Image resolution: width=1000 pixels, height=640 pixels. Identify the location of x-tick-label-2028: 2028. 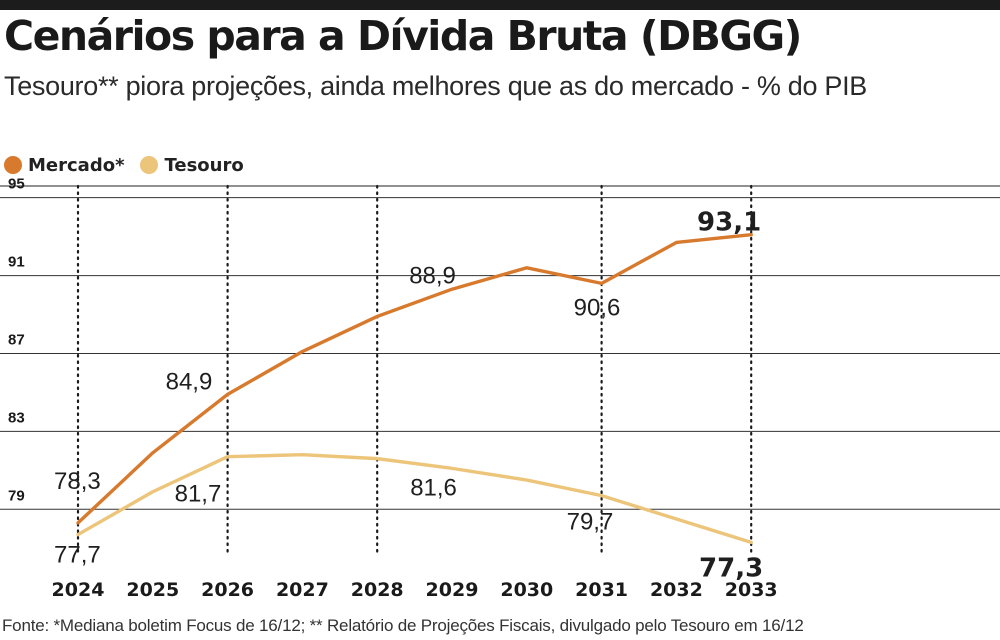
(377, 590).